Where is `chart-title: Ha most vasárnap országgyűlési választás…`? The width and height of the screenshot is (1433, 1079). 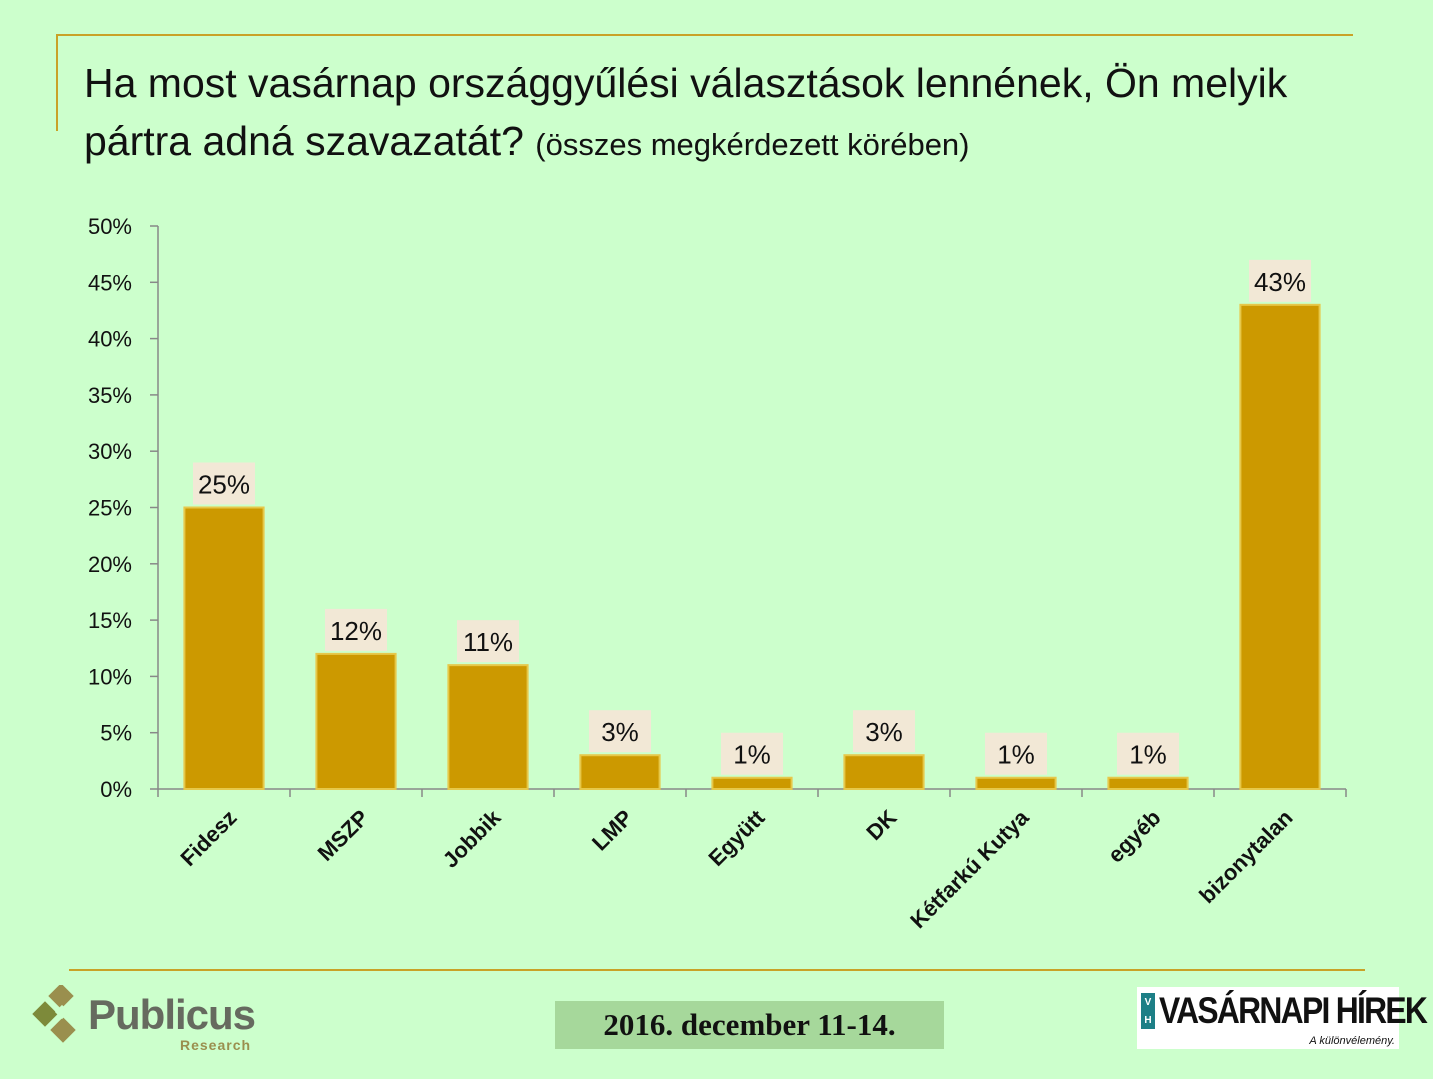 chart-title: Ha most vasárnap országgyűlési választás… is located at coordinates (709, 114).